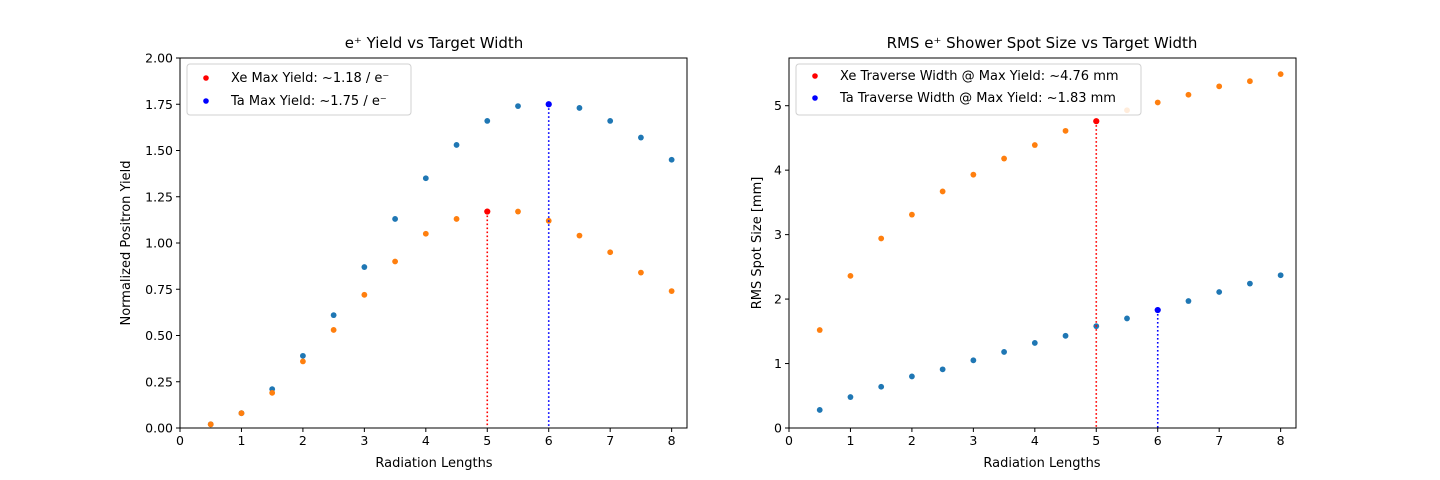  Describe the element at coordinates (159, 428) in the screenshot. I see `y-tick-label: 0.00` at that location.